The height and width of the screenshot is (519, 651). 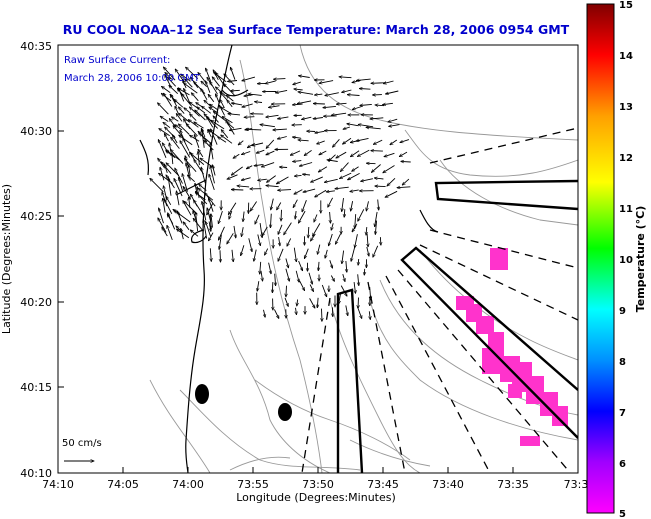 I want to click on sst-patches, so click(x=512, y=347).